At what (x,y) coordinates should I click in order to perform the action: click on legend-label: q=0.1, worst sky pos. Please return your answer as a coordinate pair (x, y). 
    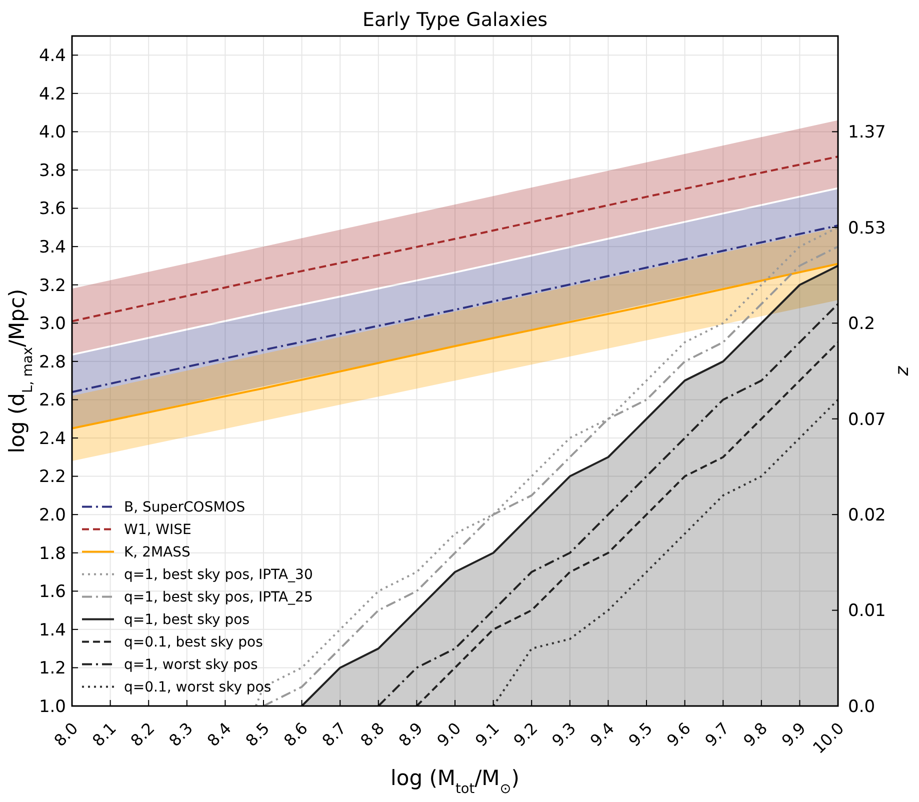
    Looking at the image, I should click on (198, 688).